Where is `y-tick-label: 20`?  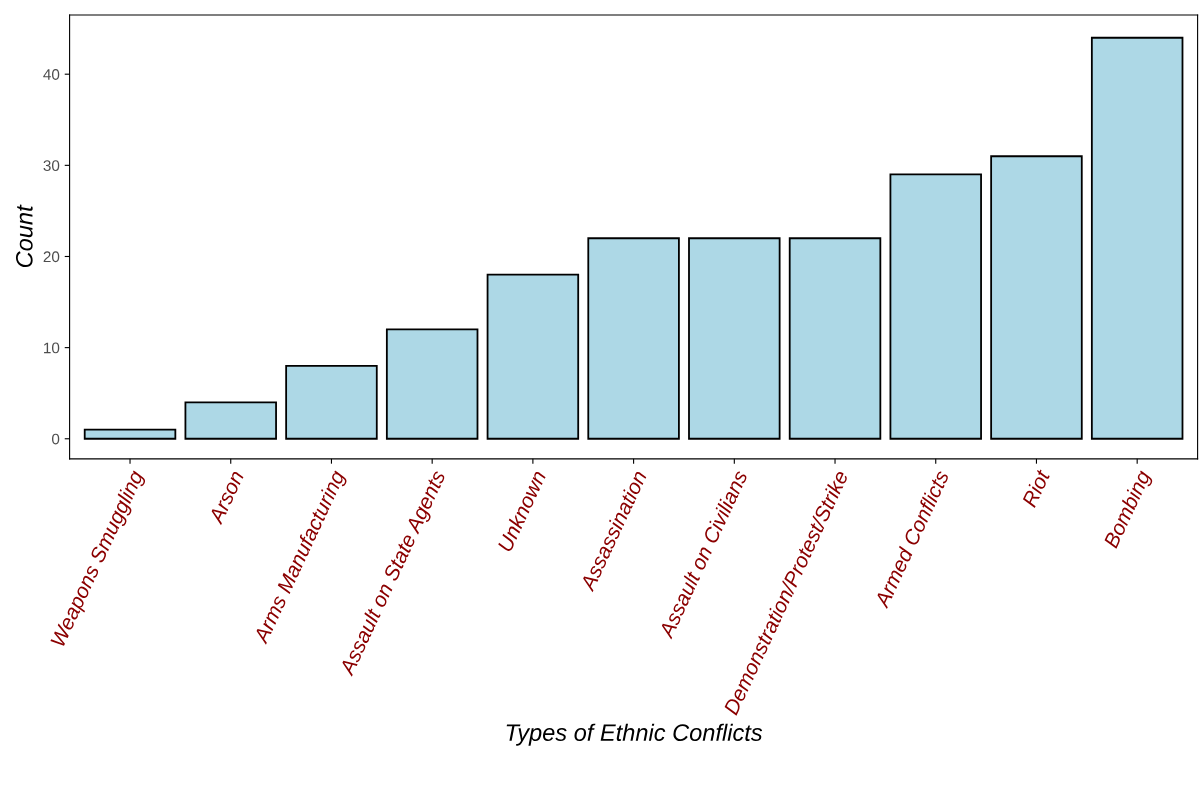
y-tick-label: 20 is located at coordinates (51, 257).